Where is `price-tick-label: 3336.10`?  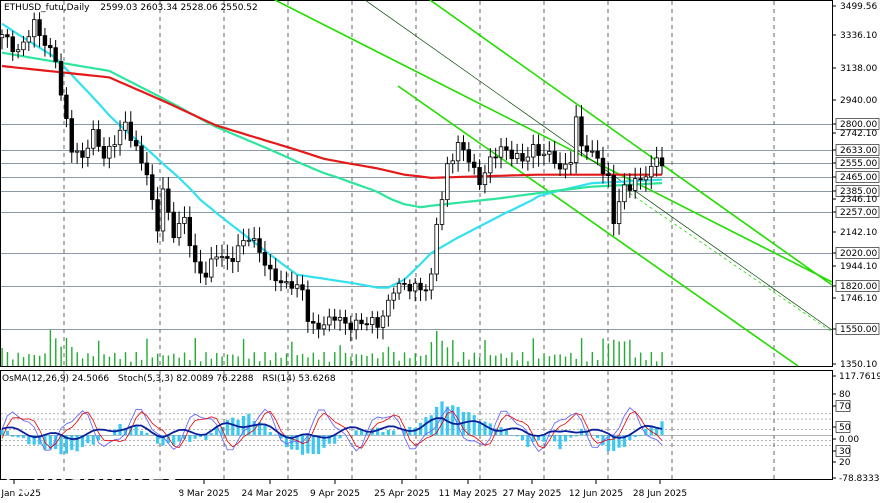 price-tick-label: 3336.10 is located at coordinates (858, 36).